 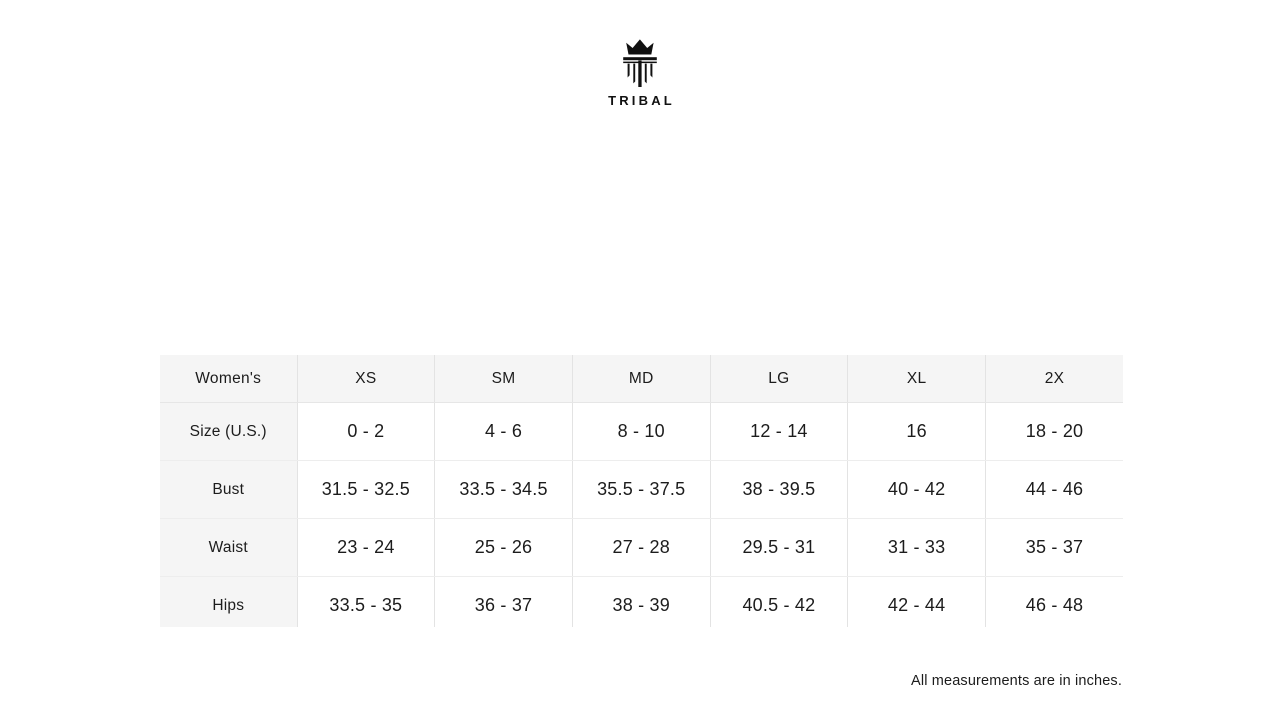 I want to click on cell-hips-md: 38 - 39, so click(x=641, y=601).